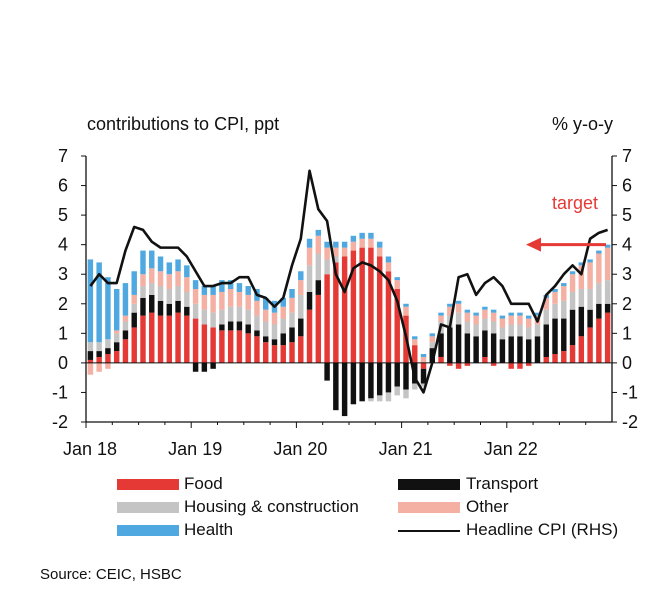  What do you see at coordinates (627, 274) in the screenshot?
I see `right-tick-label-3: 3` at bounding box center [627, 274].